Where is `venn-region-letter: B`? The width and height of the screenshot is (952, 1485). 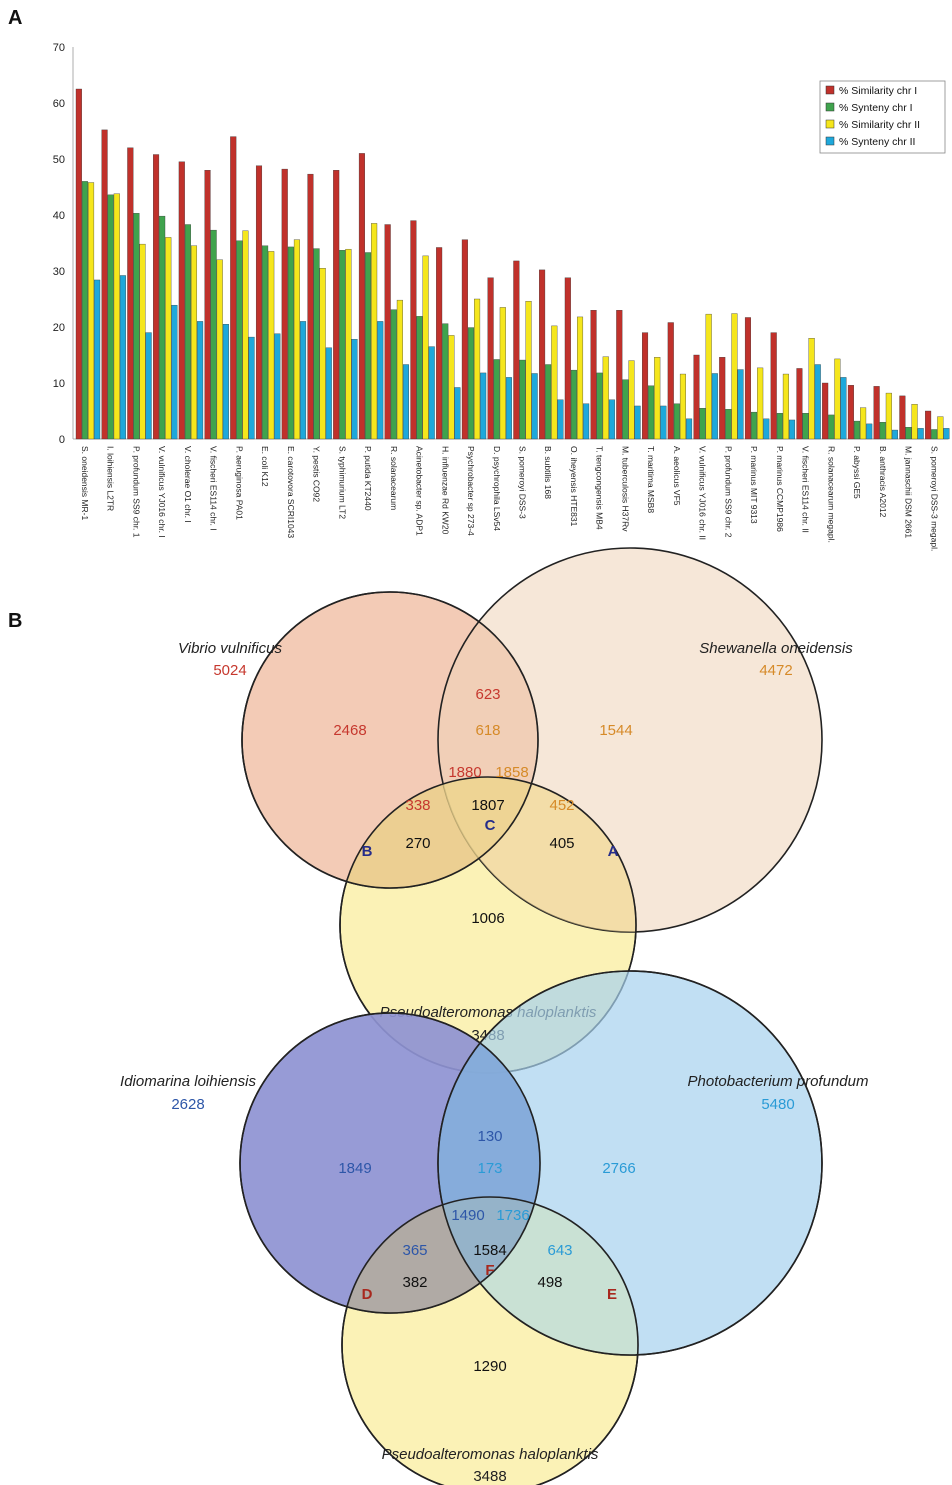 venn-region-letter: B is located at coordinates (367, 851).